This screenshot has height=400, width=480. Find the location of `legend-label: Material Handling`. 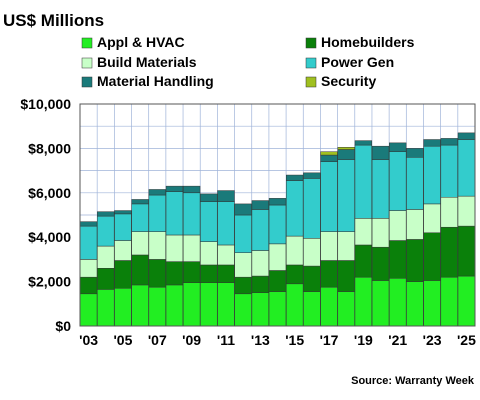

legend-label: Material Handling is located at coordinates (155, 81).